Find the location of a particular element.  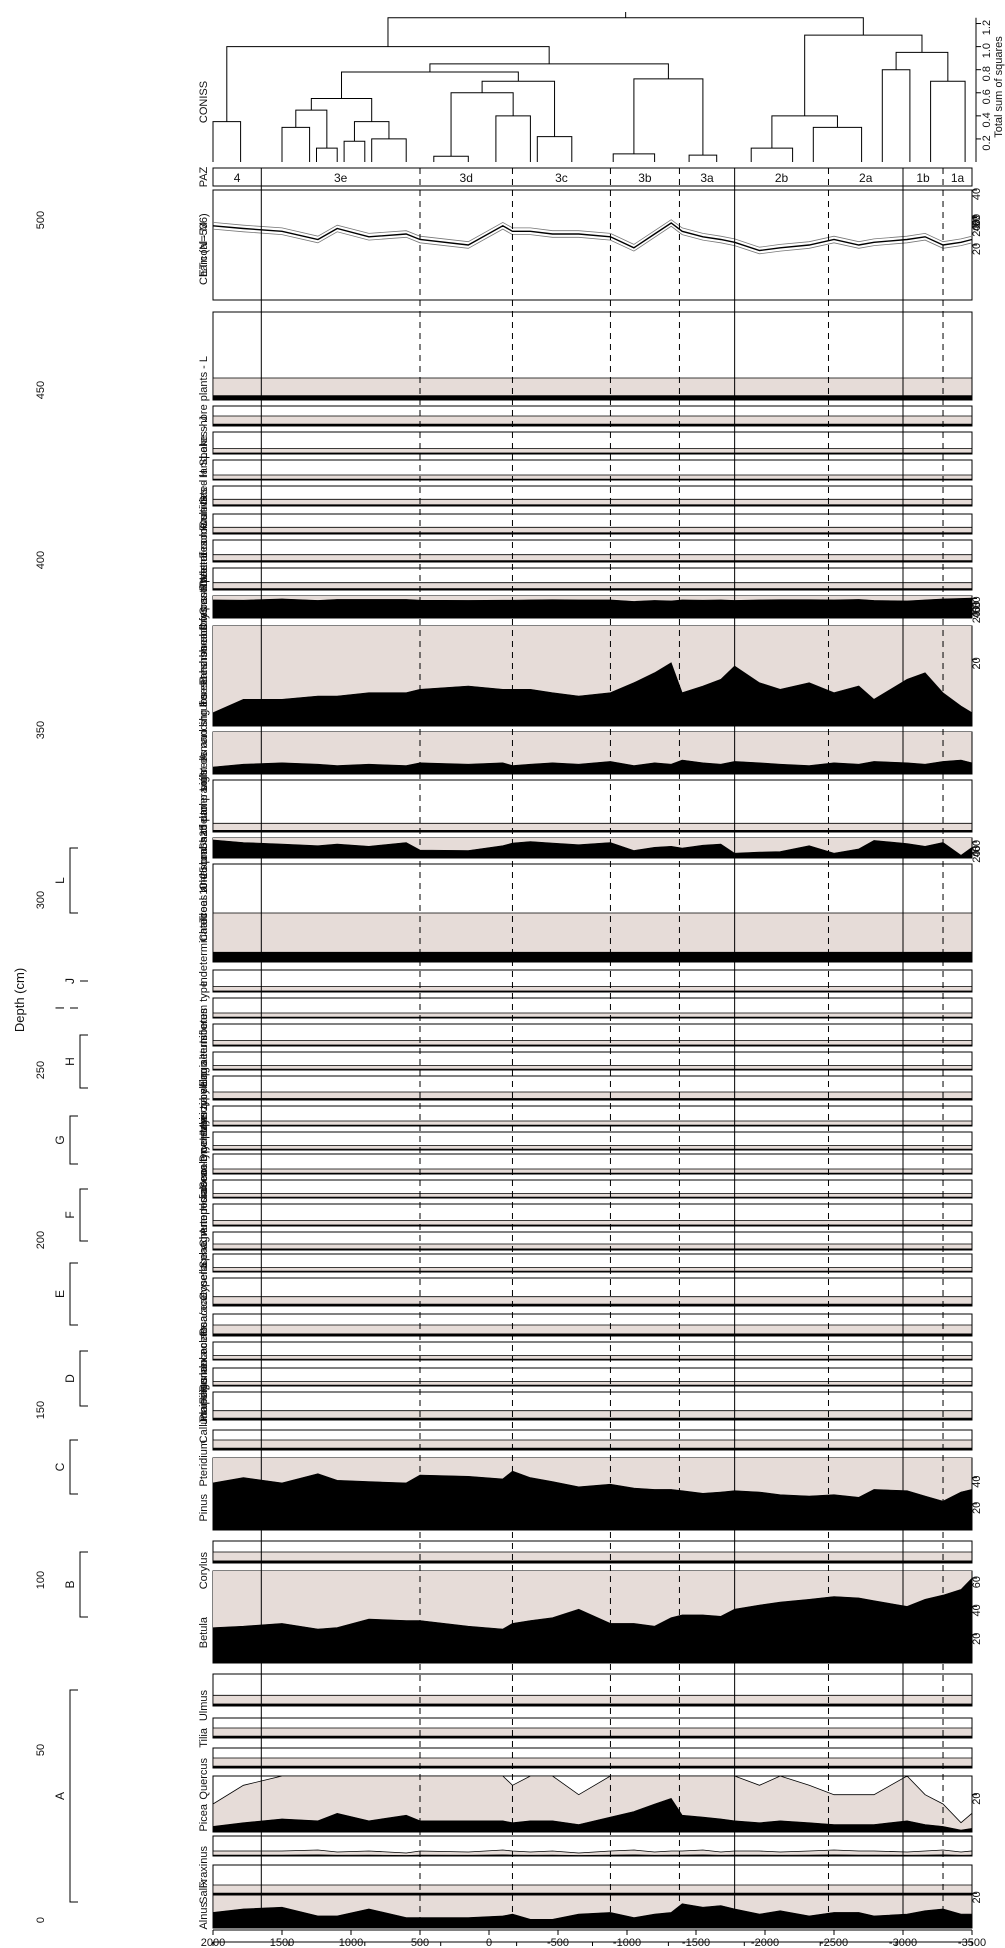

series-label-corylus: Corylus is located at coordinates (204, 1571).